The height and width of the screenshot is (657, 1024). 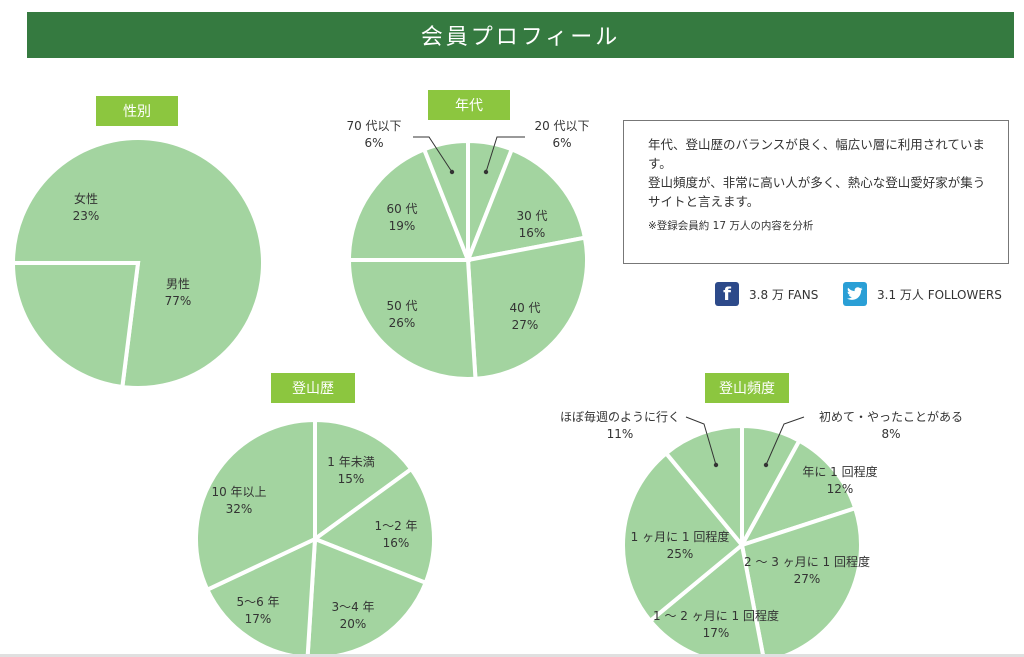 I want to click on chart-title-age: 年代, so click(x=469, y=105).